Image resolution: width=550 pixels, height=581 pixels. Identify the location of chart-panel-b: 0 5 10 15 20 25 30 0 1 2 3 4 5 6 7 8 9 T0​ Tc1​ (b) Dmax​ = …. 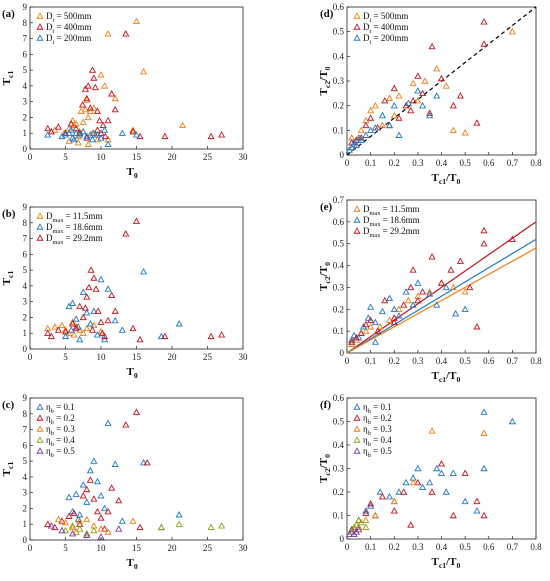
(124, 291).